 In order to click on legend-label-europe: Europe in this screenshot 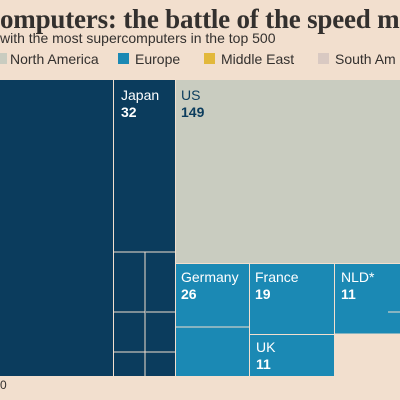, I will do `click(158, 59)`.